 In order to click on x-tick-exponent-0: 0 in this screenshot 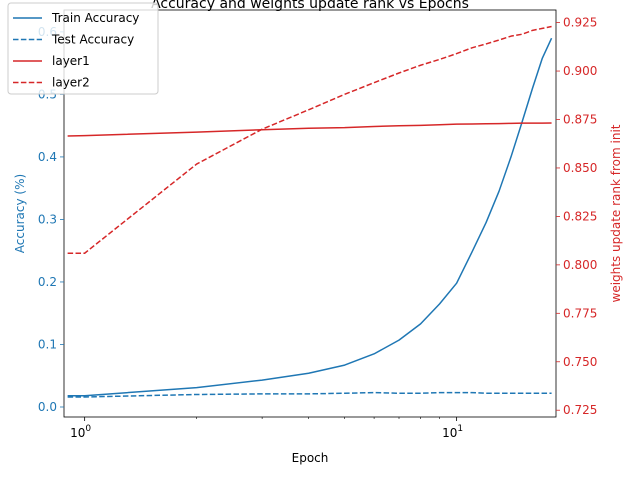, I will do `click(88, 429)`.